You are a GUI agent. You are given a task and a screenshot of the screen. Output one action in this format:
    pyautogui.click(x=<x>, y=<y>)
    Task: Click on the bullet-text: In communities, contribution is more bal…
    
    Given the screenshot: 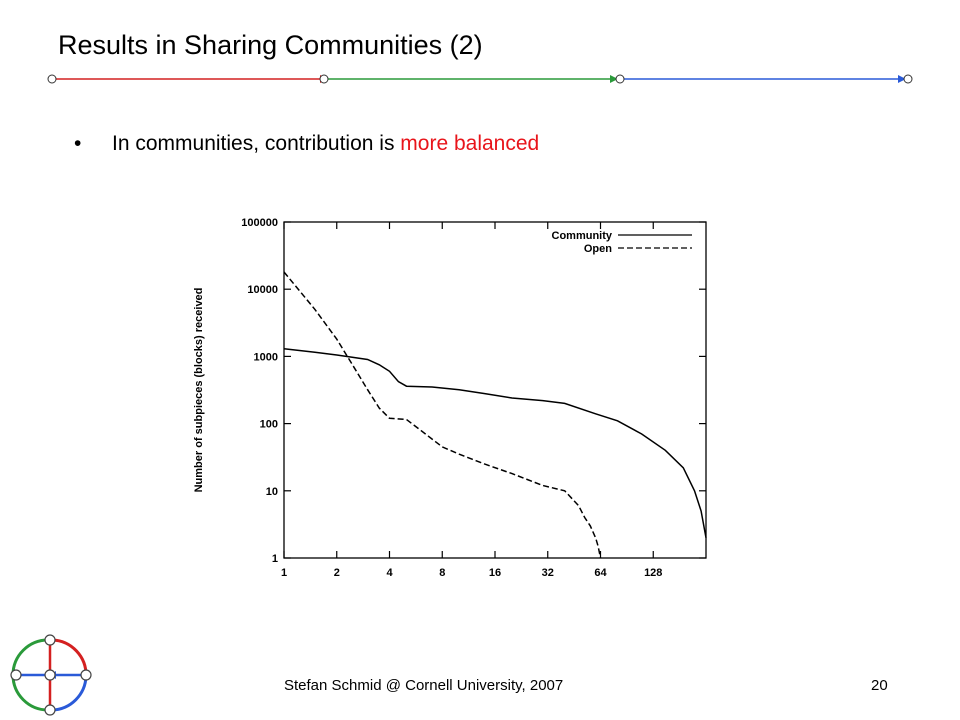 What is the action you would take?
    pyautogui.click(x=325, y=144)
    